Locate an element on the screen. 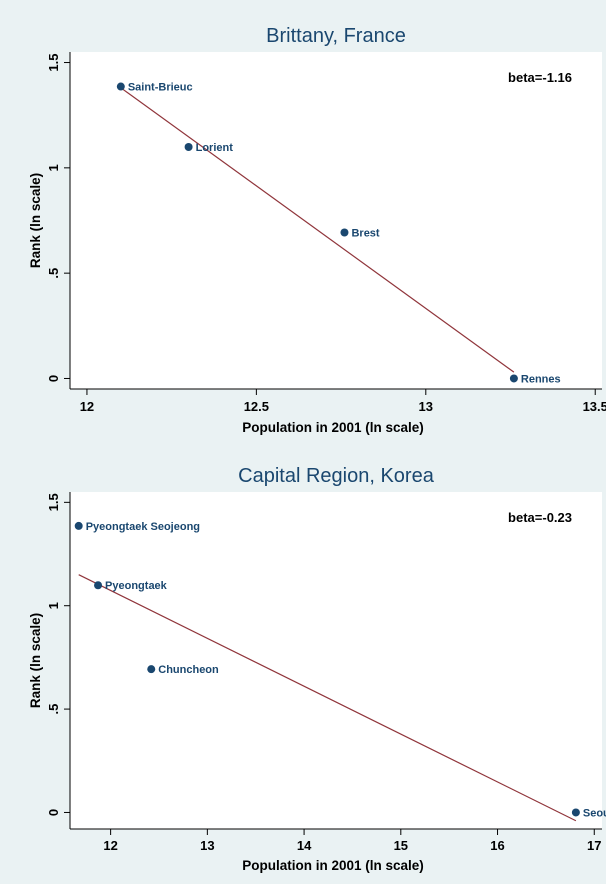 This screenshot has width=606, height=884. point-label: Brest is located at coordinates (365, 234).